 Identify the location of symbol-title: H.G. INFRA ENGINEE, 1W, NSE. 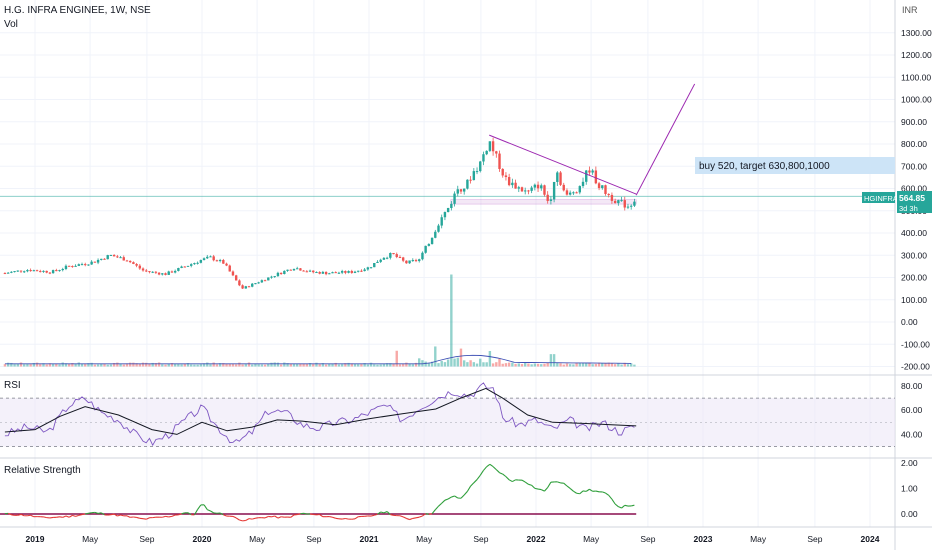
(77, 10).